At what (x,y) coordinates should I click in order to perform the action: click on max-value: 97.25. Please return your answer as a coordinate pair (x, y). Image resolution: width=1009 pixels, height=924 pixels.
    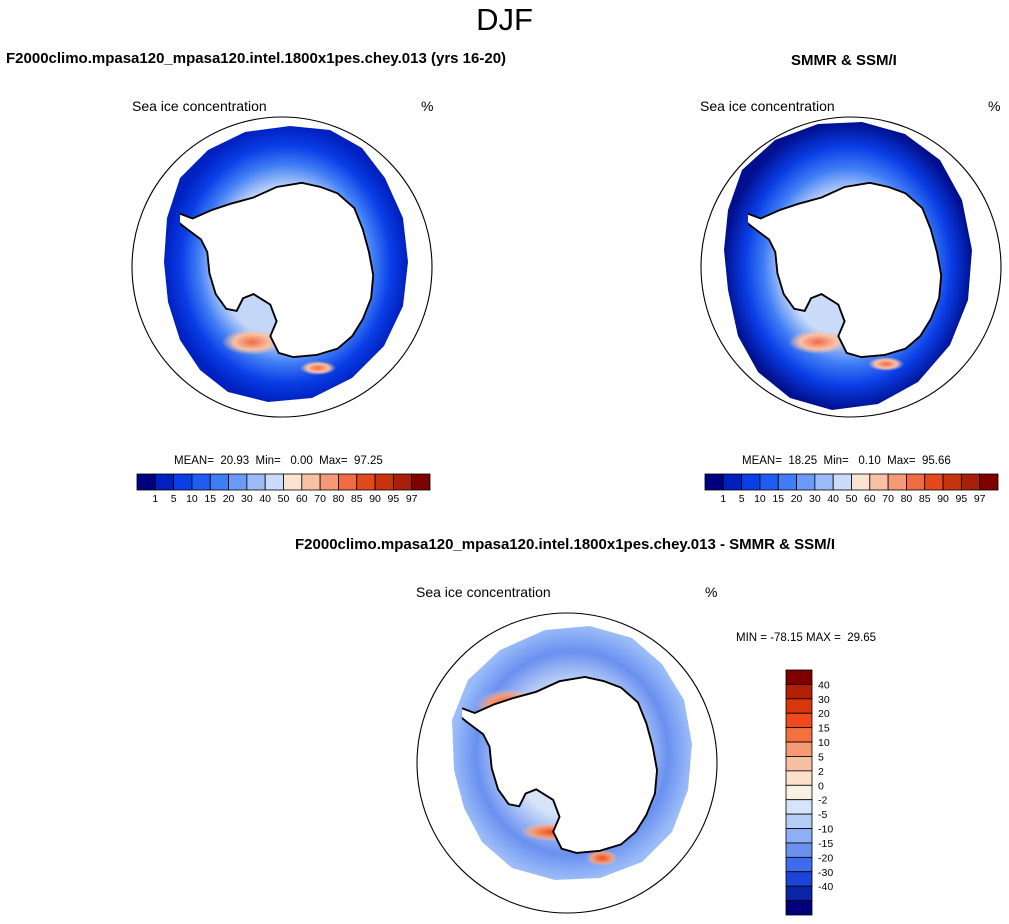
    Looking at the image, I should click on (368, 461).